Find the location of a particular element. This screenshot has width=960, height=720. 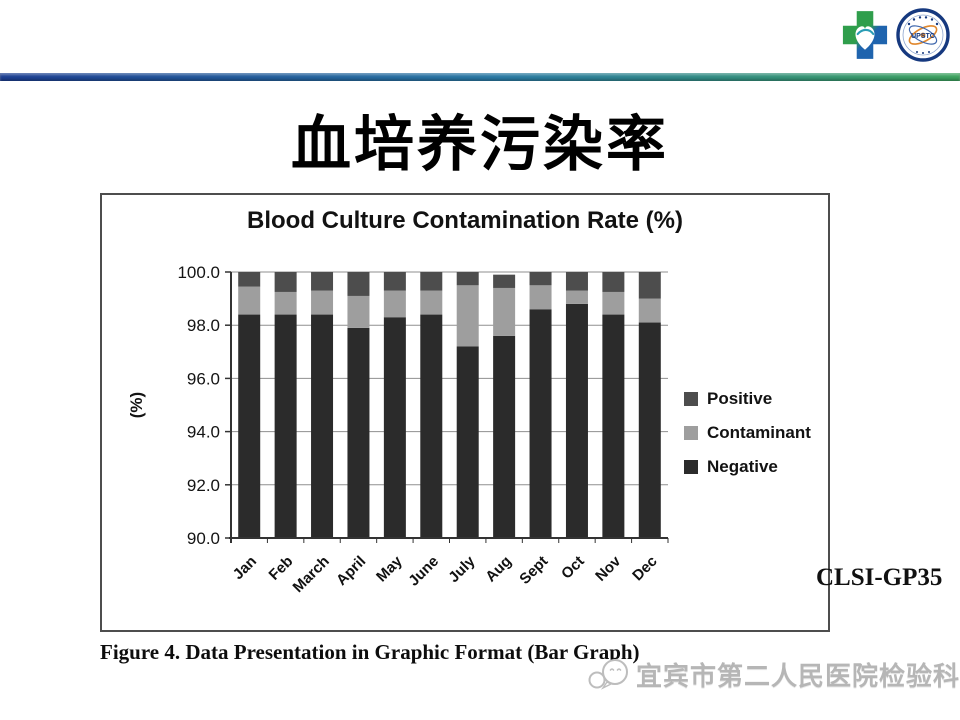

y-tick-label: 94.0 is located at coordinates (203, 432).